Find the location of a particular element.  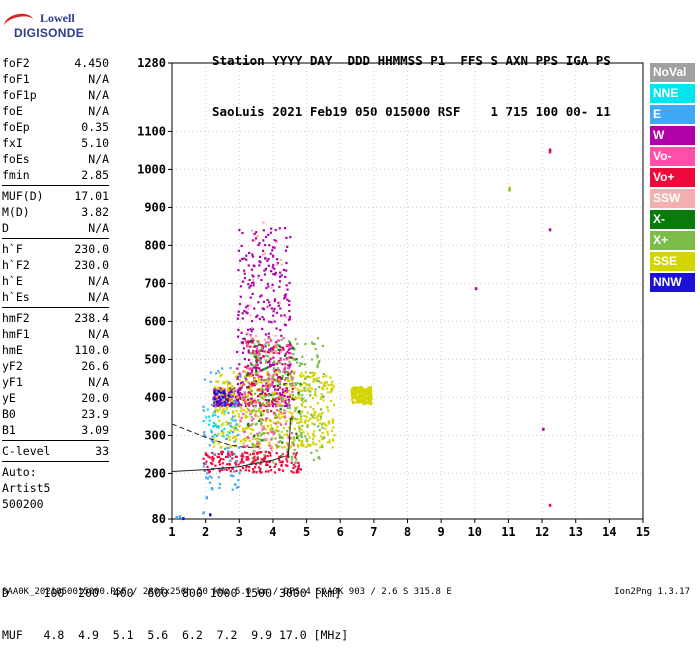

param-name: foEs is located at coordinates (16, 159).